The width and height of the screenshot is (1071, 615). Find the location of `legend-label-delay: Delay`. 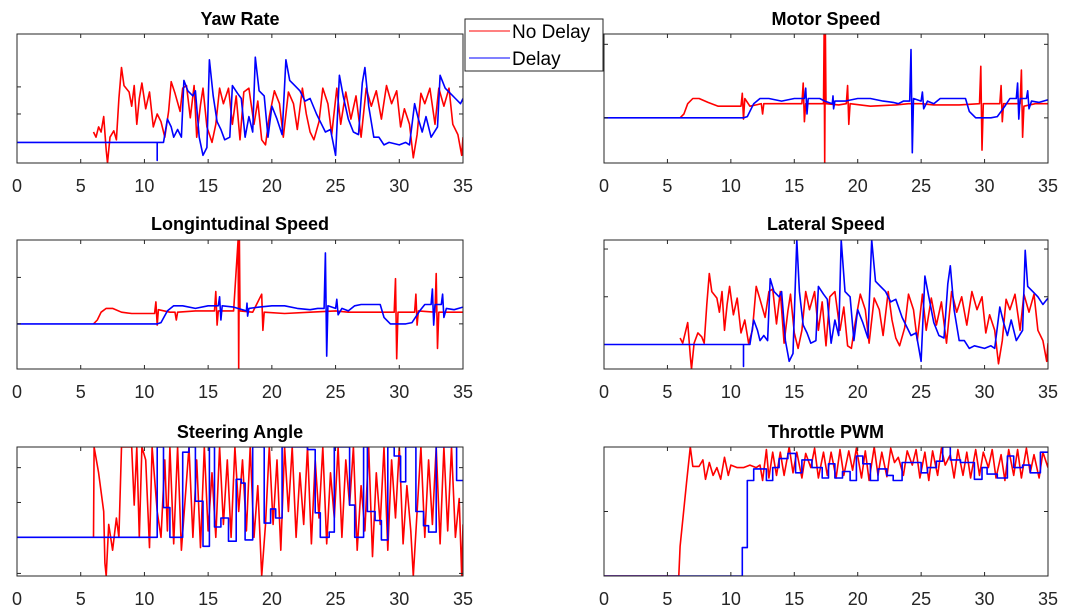

legend-label-delay: Delay is located at coordinates (536, 59).